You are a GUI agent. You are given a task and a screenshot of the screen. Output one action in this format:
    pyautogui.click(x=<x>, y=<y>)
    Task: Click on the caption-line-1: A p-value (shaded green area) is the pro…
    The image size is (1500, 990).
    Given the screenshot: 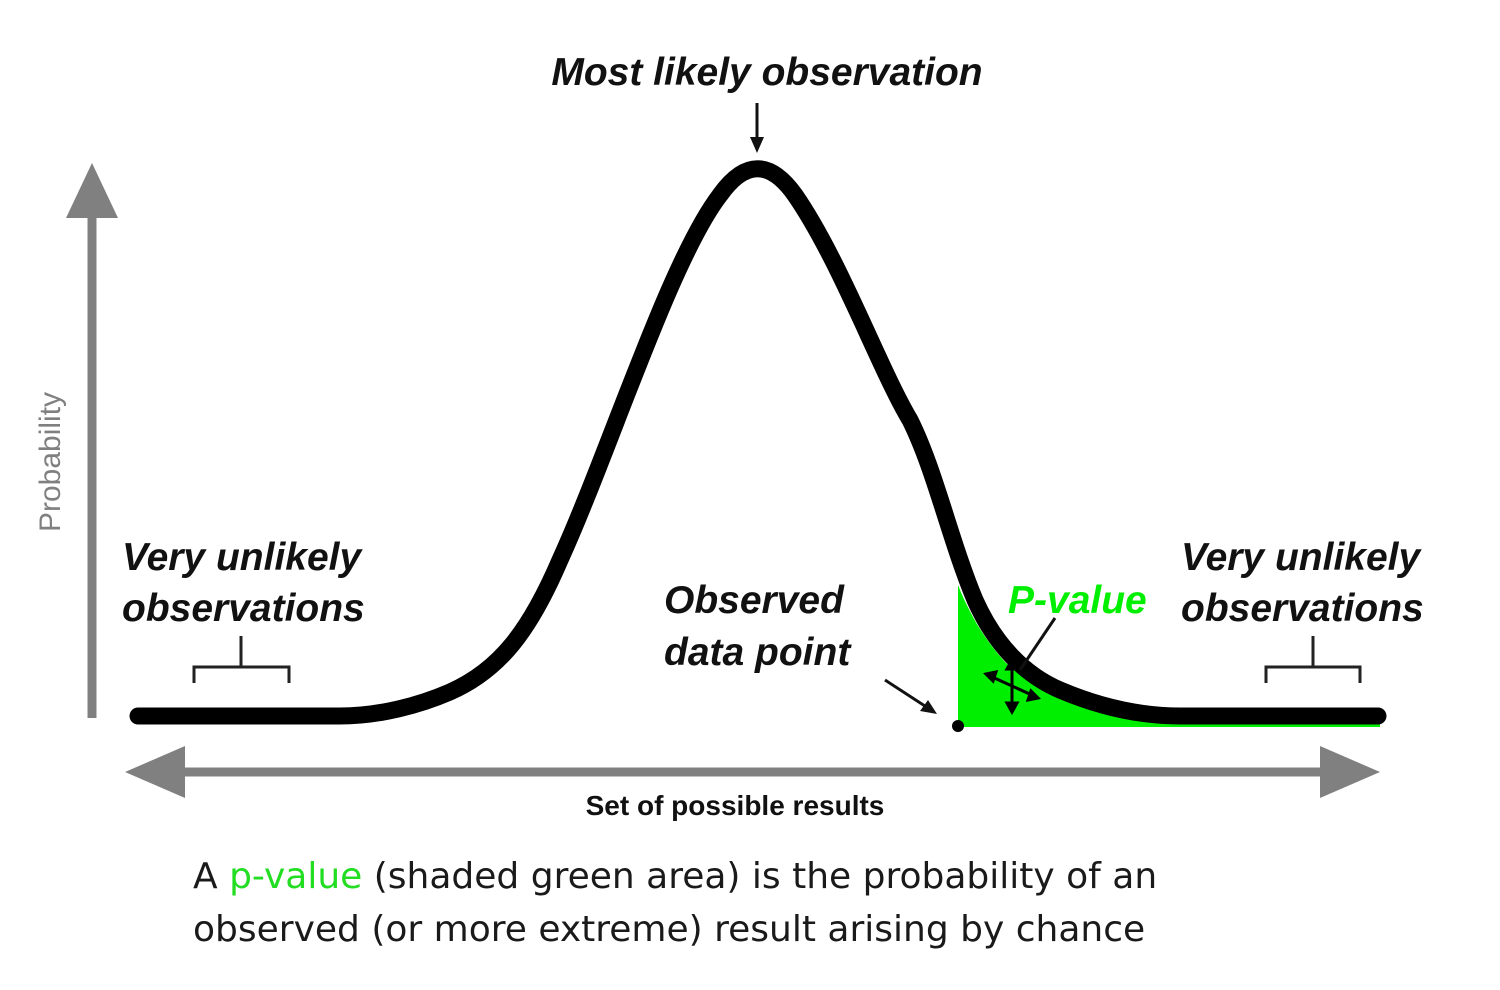 What is the action you would take?
    pyautogui.click(x=793, y=876)
    